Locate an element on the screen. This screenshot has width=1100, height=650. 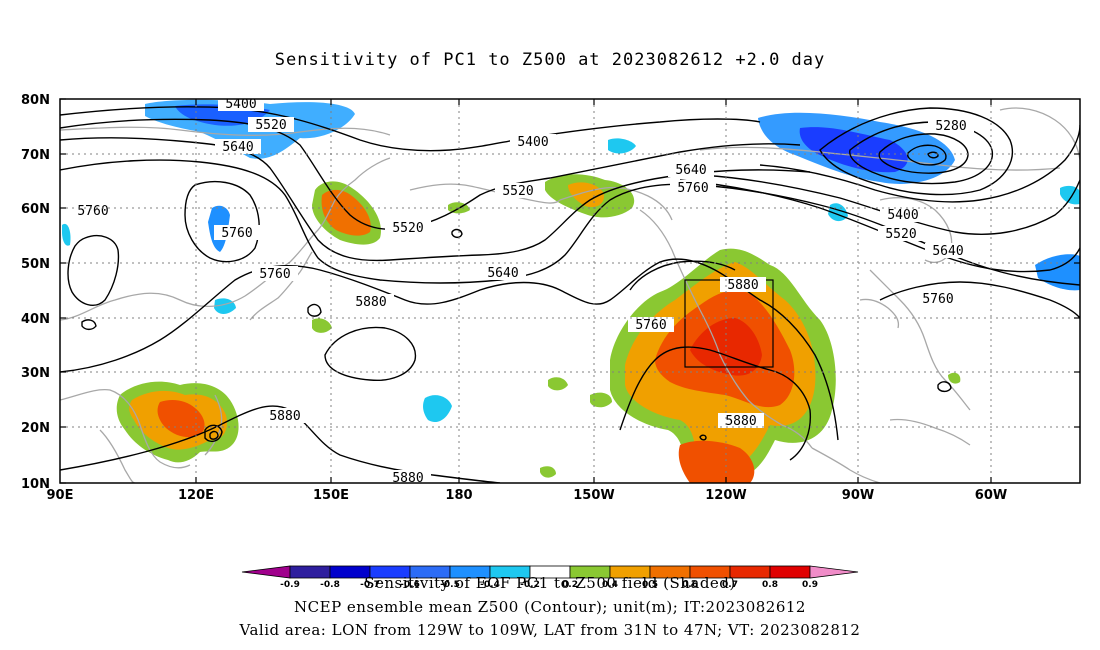
colorbar-tick-label: -0.6 is located at coordinates (410, 585).